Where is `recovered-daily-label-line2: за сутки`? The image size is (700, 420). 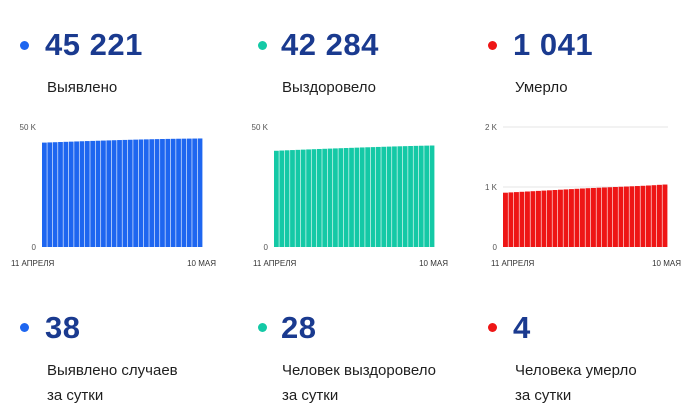
recovered-daily-label-line2: за сутки is located at coordinates (310, 395).